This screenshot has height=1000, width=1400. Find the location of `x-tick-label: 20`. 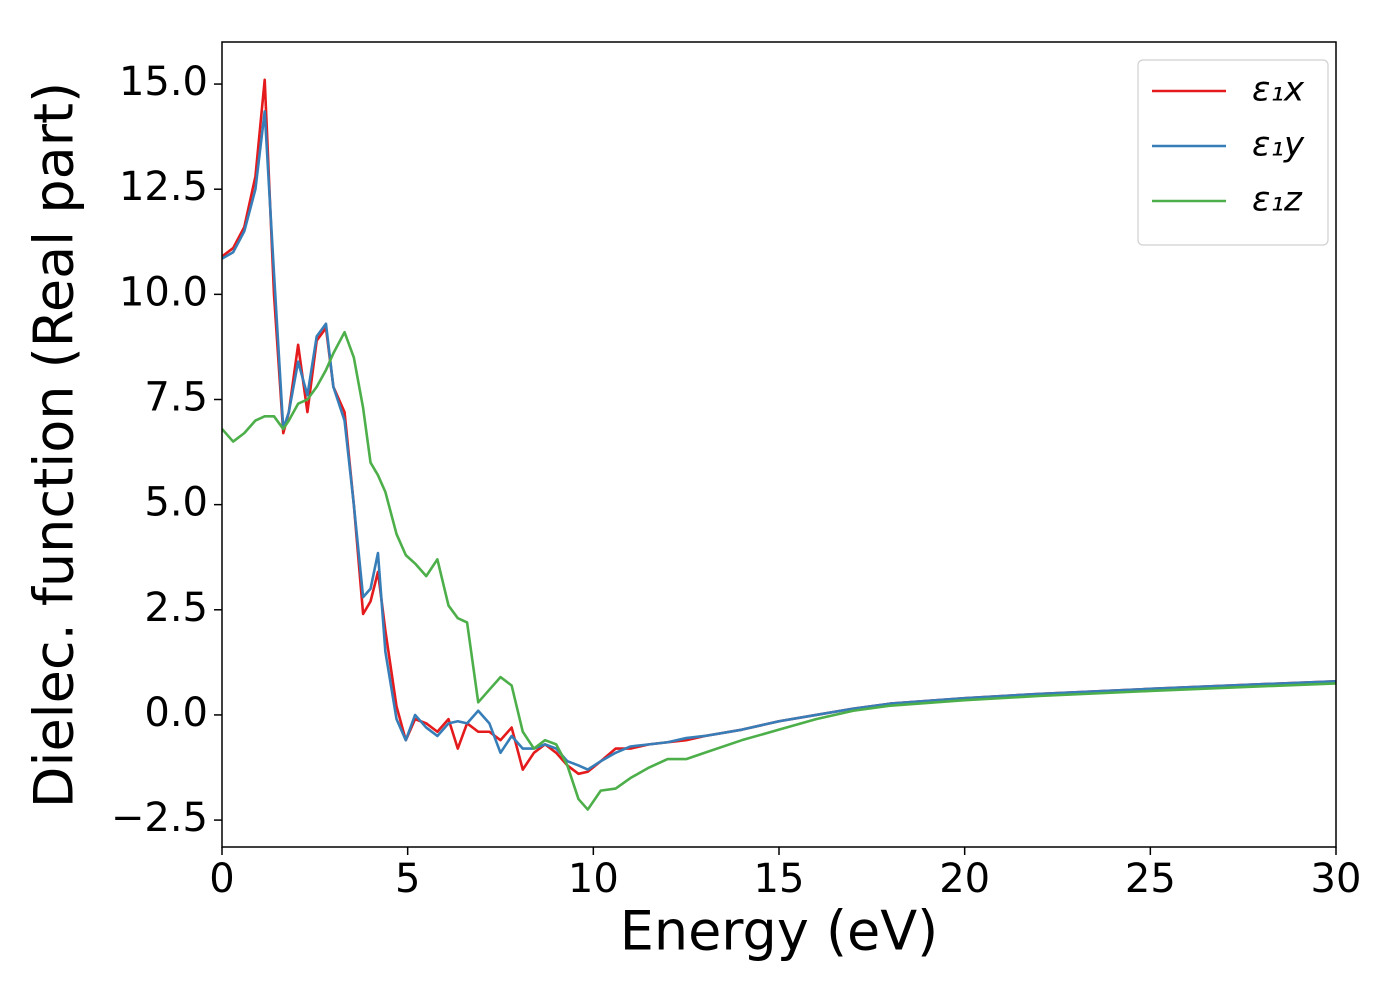

x-tick-label: 20 is located at coordinates (964, 879).